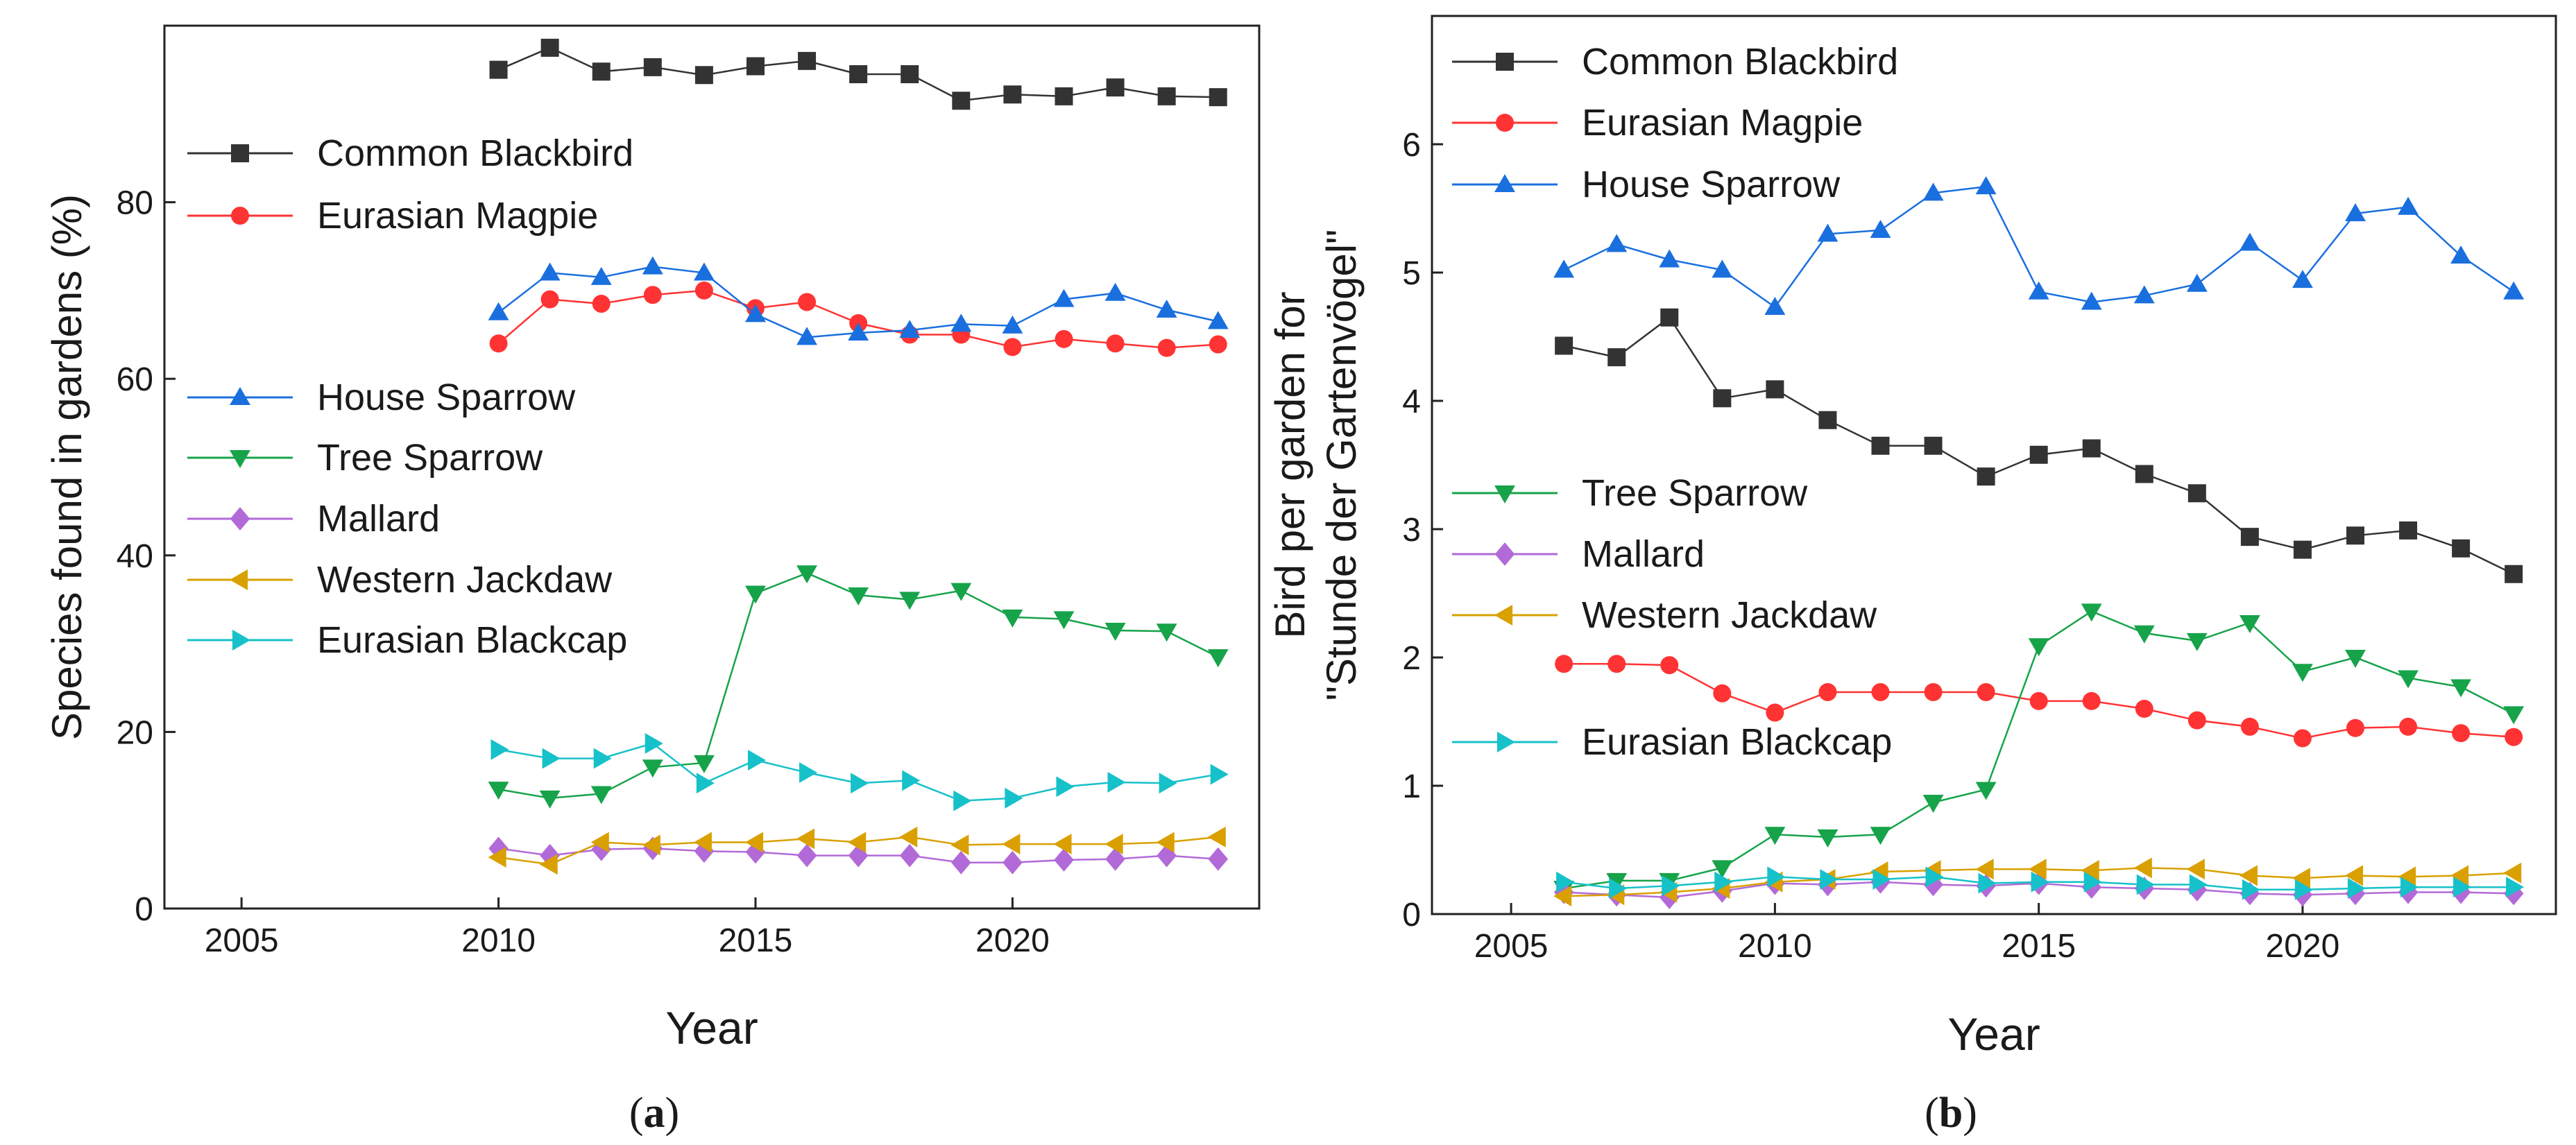 This screenshot has height=1145, width=2576. Describe the element at coordinates (1729, 615) in the screenshot. I see `legend-label: Western Jackdaw` at that location.